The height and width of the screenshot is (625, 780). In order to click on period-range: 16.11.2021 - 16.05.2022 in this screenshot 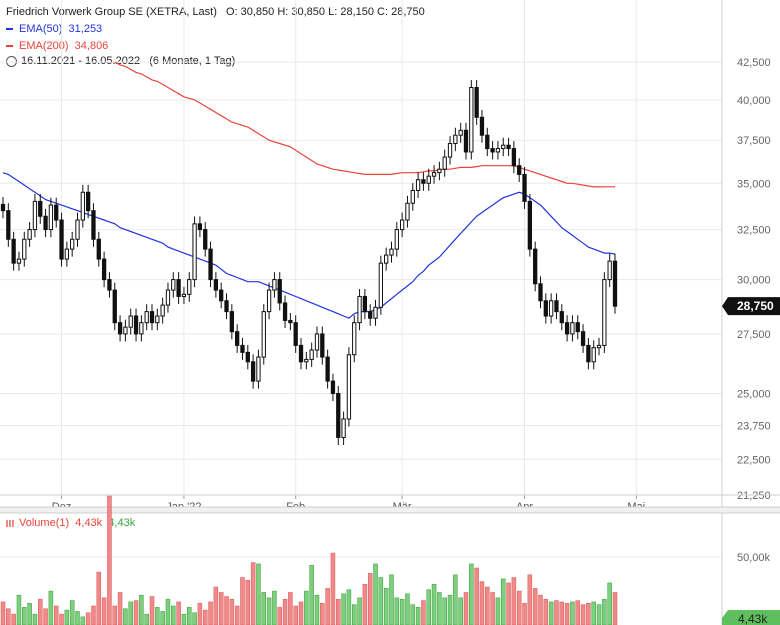, I will do `click(81, 61)`.